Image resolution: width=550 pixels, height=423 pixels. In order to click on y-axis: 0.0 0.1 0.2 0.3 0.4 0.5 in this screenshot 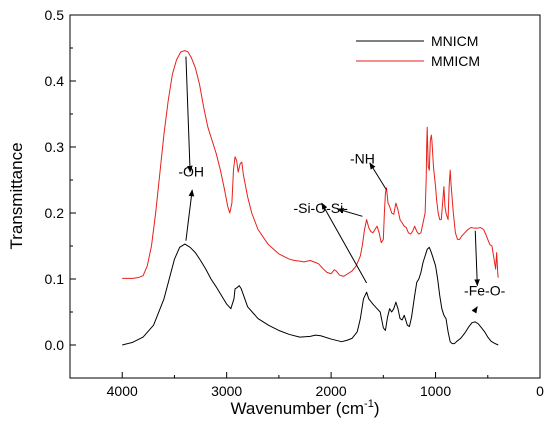, I will do `click(60, 193)`.